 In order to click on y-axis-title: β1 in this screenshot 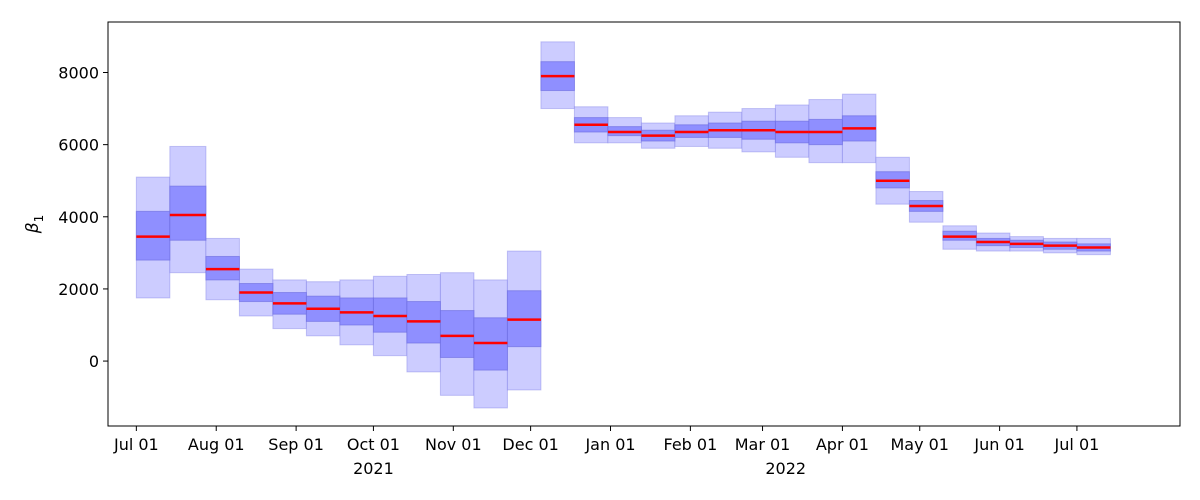, I will do `click(34, 225)`.